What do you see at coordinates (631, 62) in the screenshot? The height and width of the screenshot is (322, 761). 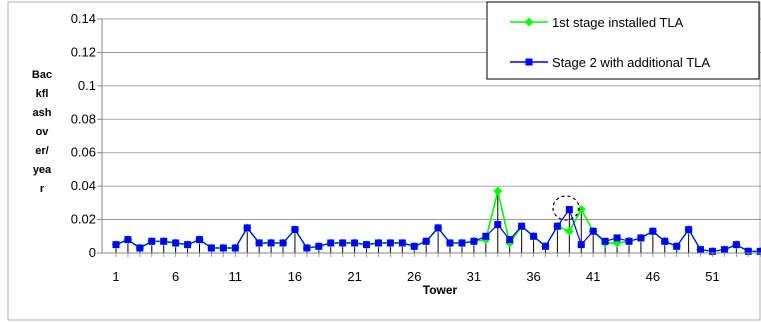 I see `legend-label-2: Stage 2 with additional TLA` at bounding box center [631, 62].